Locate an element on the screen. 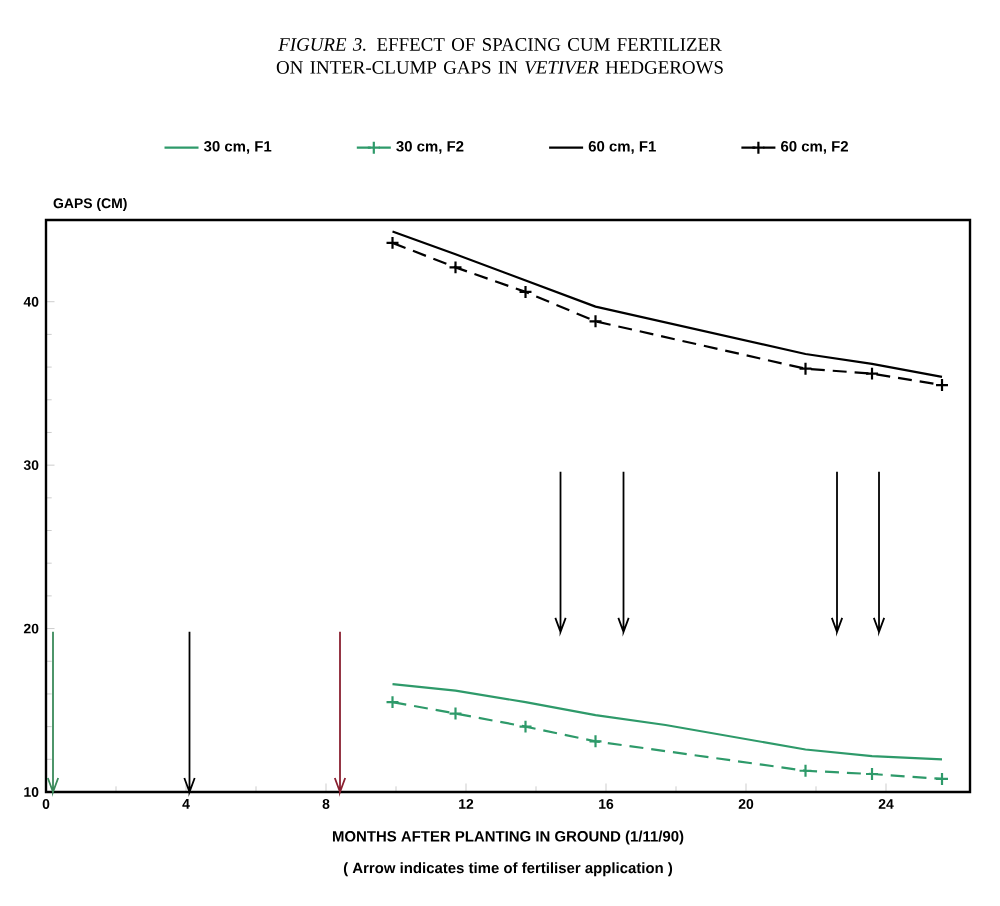  chart-title: FIGURE 3. EFFECT OF SPACING CUM FERTILIZER ON INTER-CLUMP GAPS IN VETIVER HEDGEROWS is located at coordinates (499, 56).